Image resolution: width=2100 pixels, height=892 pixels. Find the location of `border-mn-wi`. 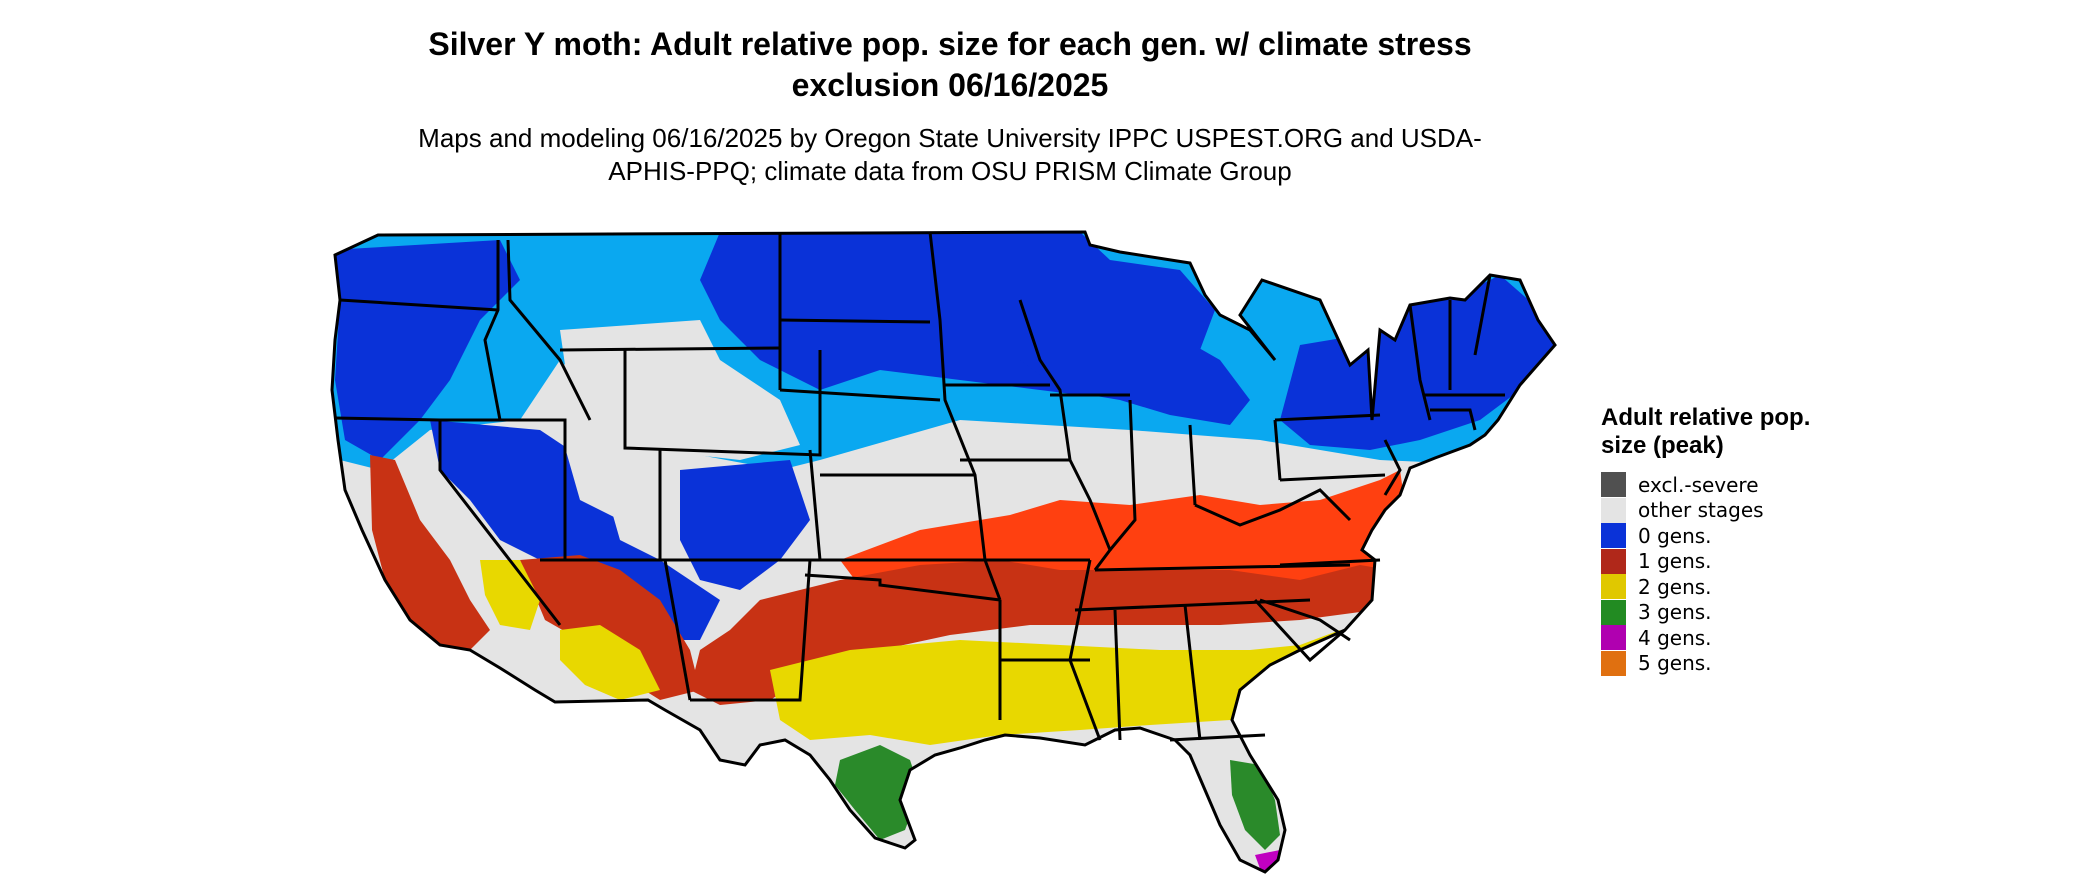

border-mn-wi is located at coordinates (1045, 380).